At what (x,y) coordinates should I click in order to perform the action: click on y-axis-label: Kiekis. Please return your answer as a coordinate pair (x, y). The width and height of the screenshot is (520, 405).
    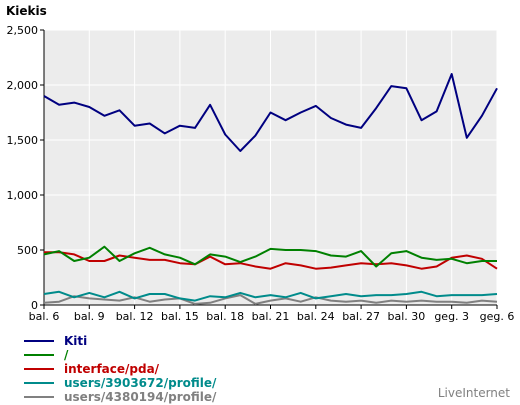
    Looking at the image, I should click on (26, 11).